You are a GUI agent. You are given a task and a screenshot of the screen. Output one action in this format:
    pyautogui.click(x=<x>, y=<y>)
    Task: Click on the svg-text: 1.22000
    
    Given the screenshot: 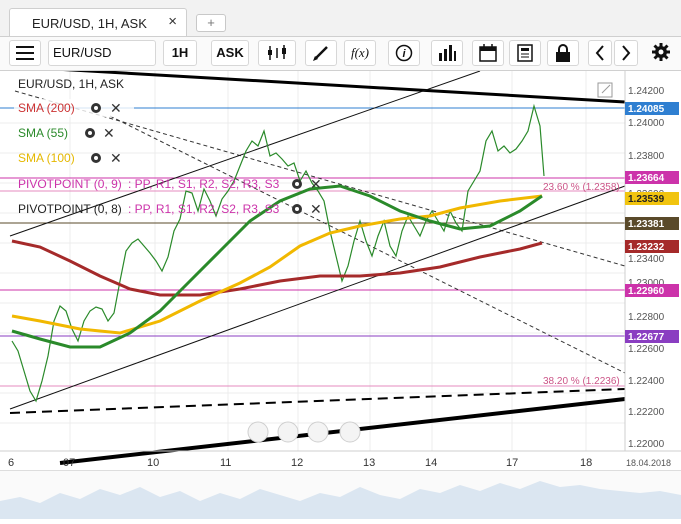 What is the action you would take?
    pyautogui.click(x=646, y=444)
    